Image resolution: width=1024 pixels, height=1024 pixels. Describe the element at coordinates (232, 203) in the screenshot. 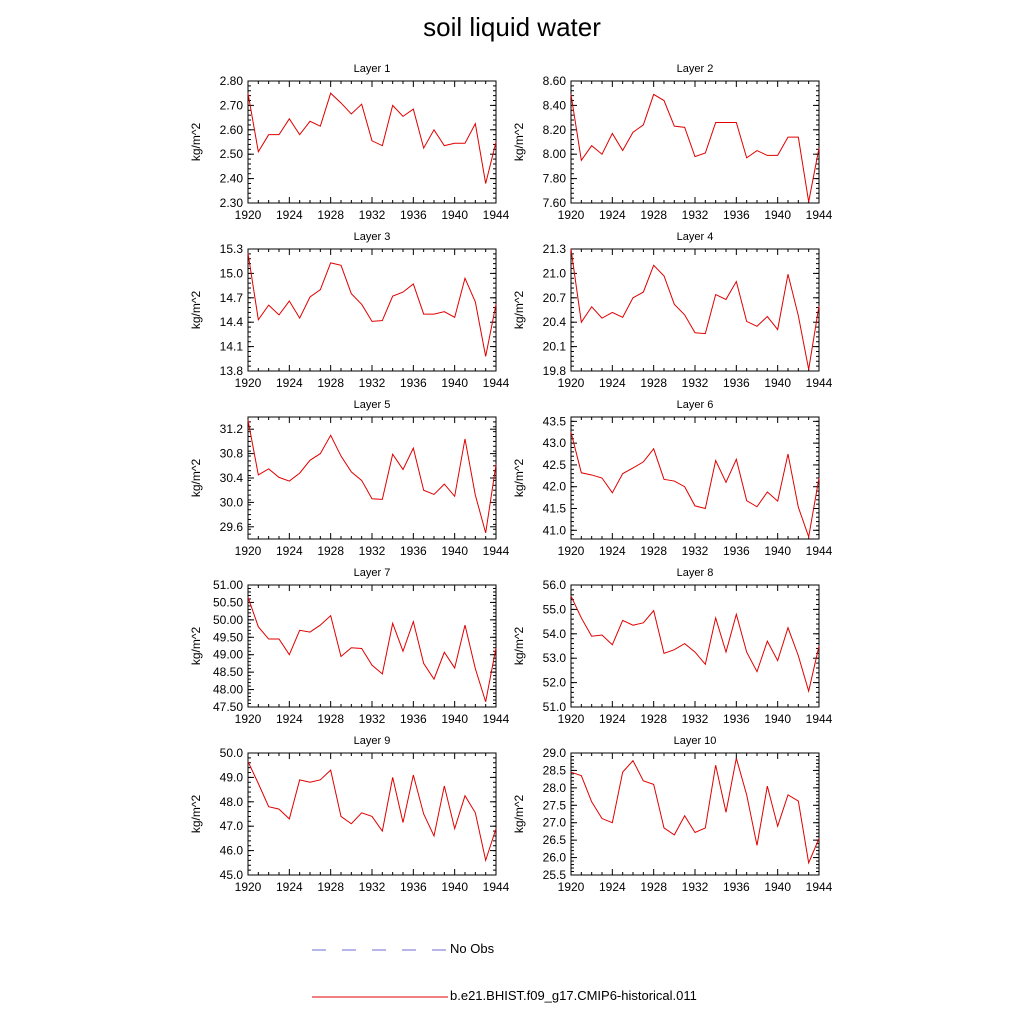

I see `y-tick-label: 2.30` at that location.